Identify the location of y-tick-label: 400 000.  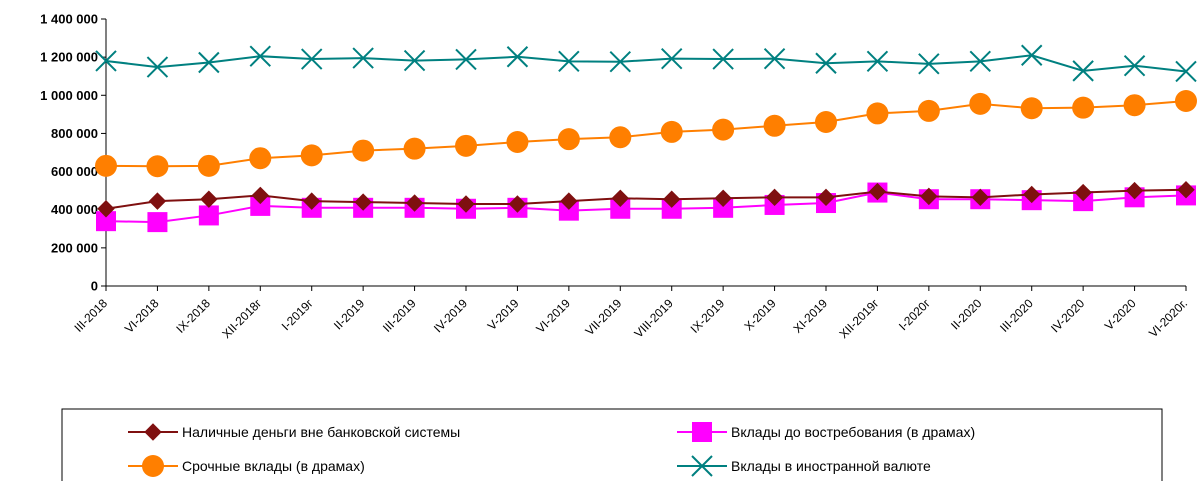
(74, 209).